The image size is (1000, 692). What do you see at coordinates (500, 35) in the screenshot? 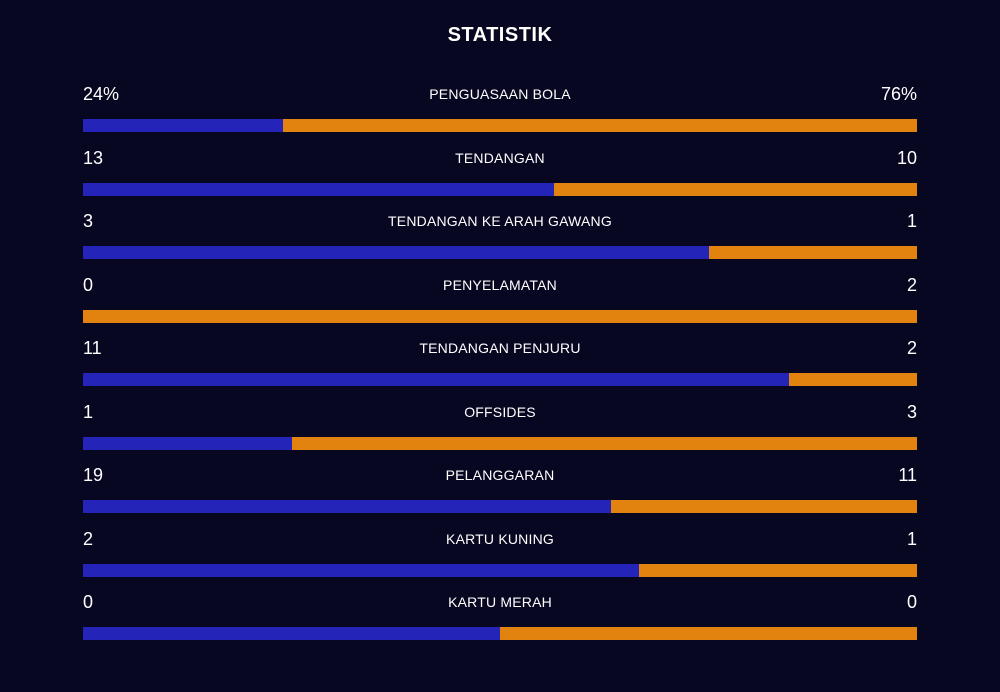
I see `page-title: STATISTIK` at bounding box center [500, 35].